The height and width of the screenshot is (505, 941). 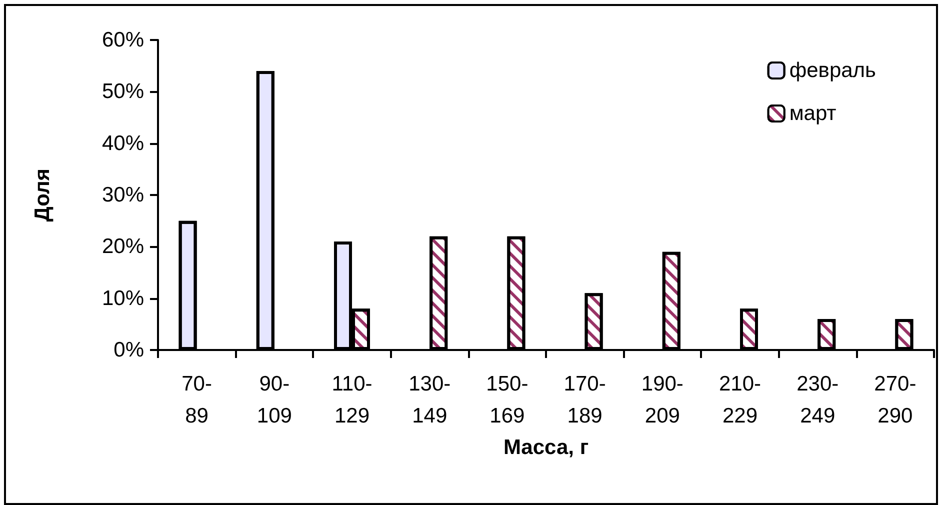 What do you see at coordinates (507, 400) in the screenshot?
I see `x-tick-label: 150-169` at bounding box center [507, 400].